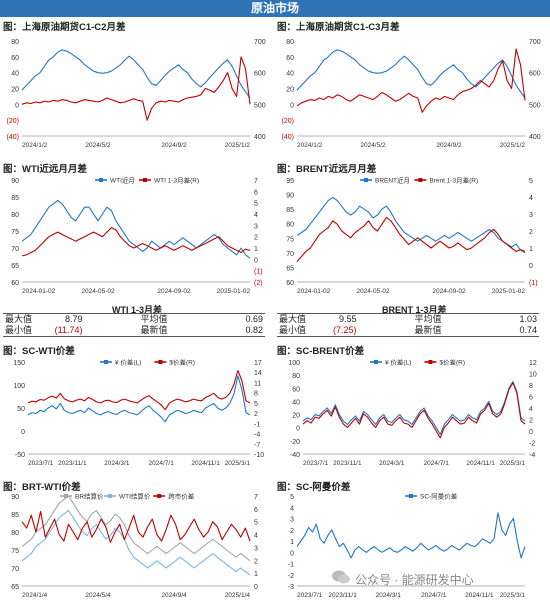 Image resolution: width=550 pixels, height=603 pixels. What do you see at coordinates (174, 291) in the screenshot?
I see `x-tick-label: 2024-09-02` at bounding box center [174, 291].